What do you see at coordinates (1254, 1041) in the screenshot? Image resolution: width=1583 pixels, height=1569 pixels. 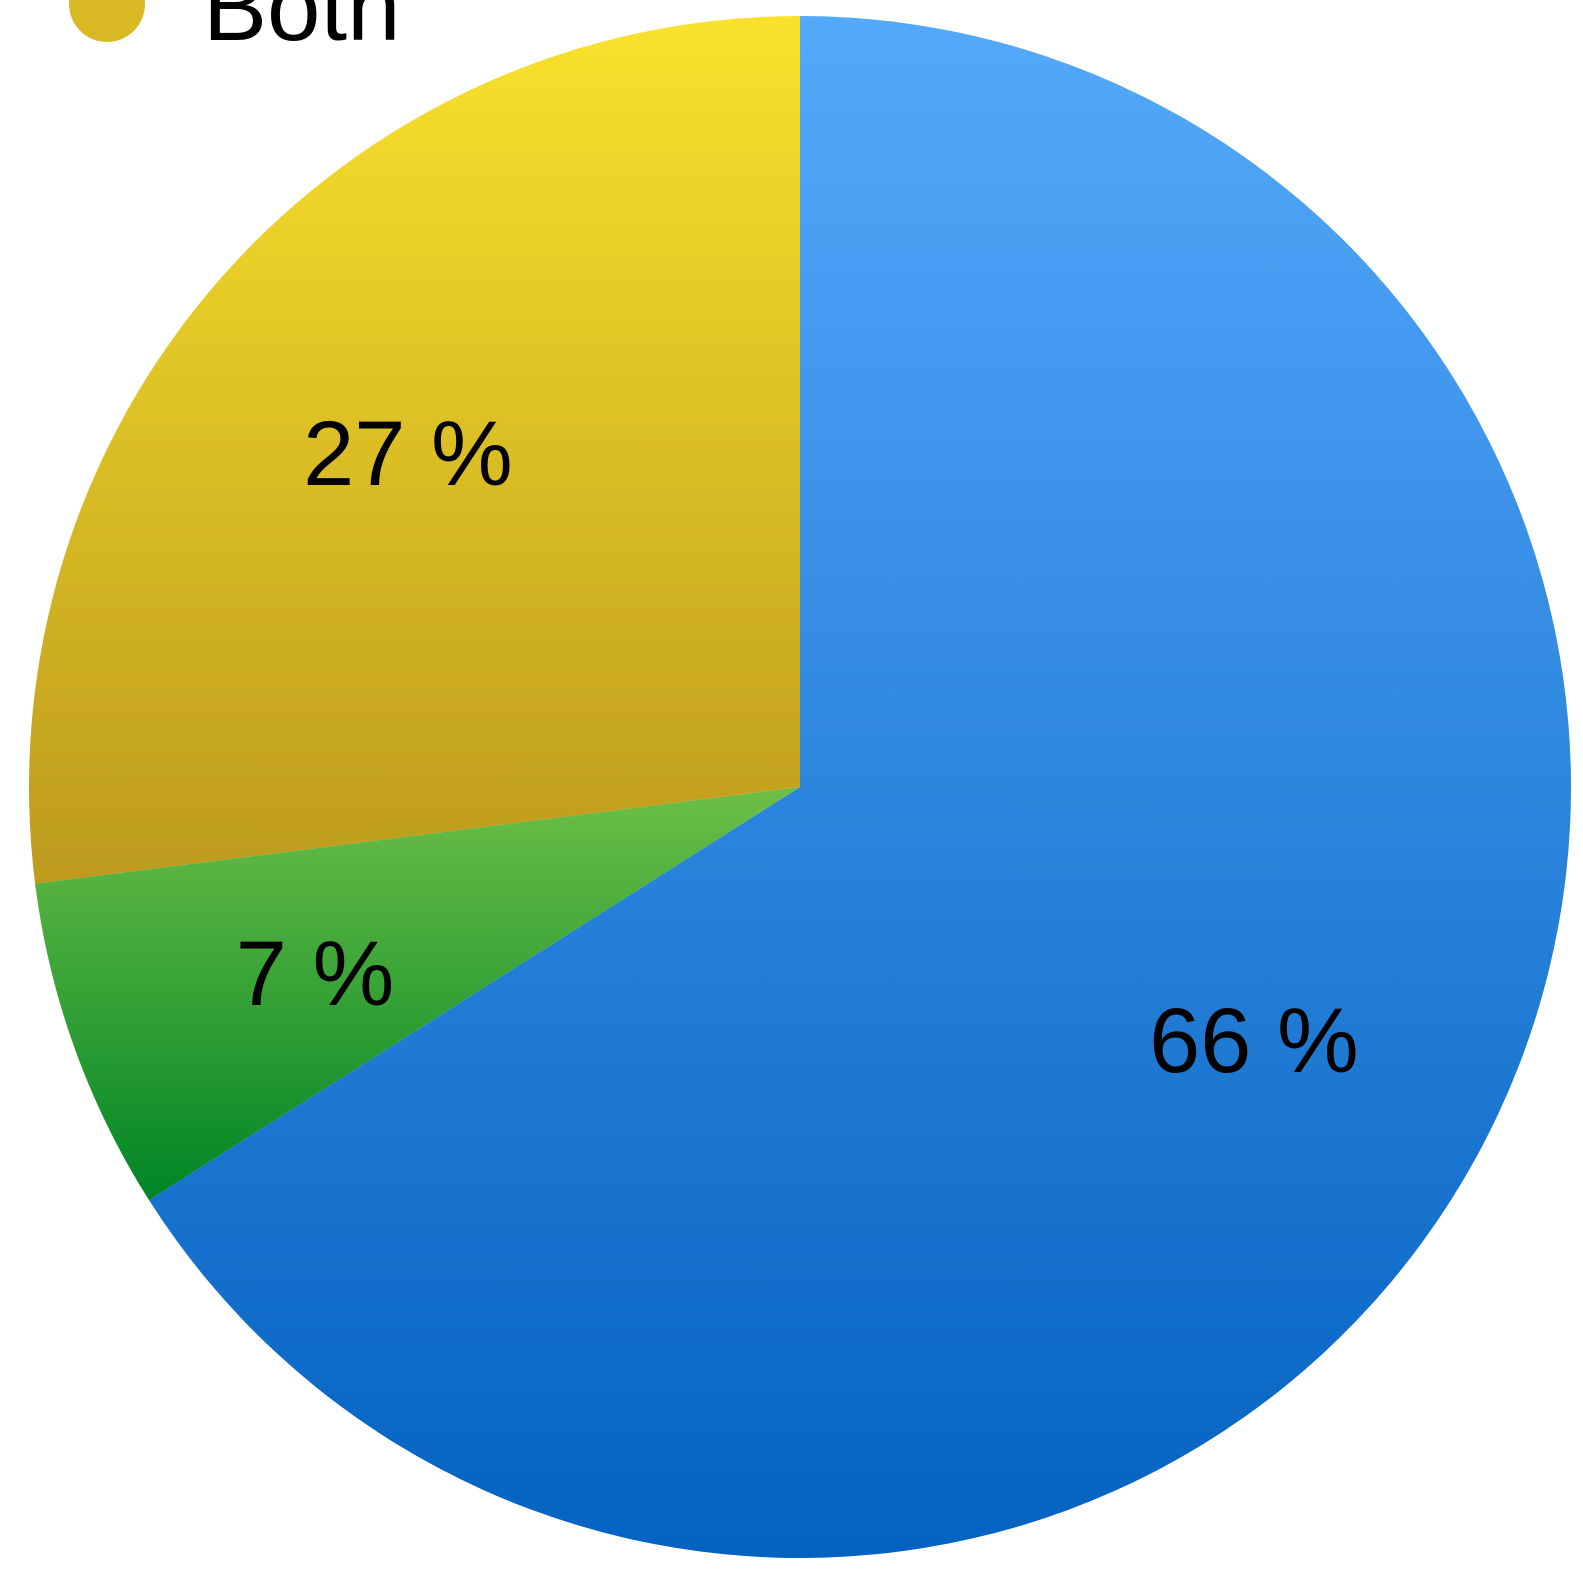 I see `slice-value-label-66: 66 %` at bounding box center [1254, 1041].